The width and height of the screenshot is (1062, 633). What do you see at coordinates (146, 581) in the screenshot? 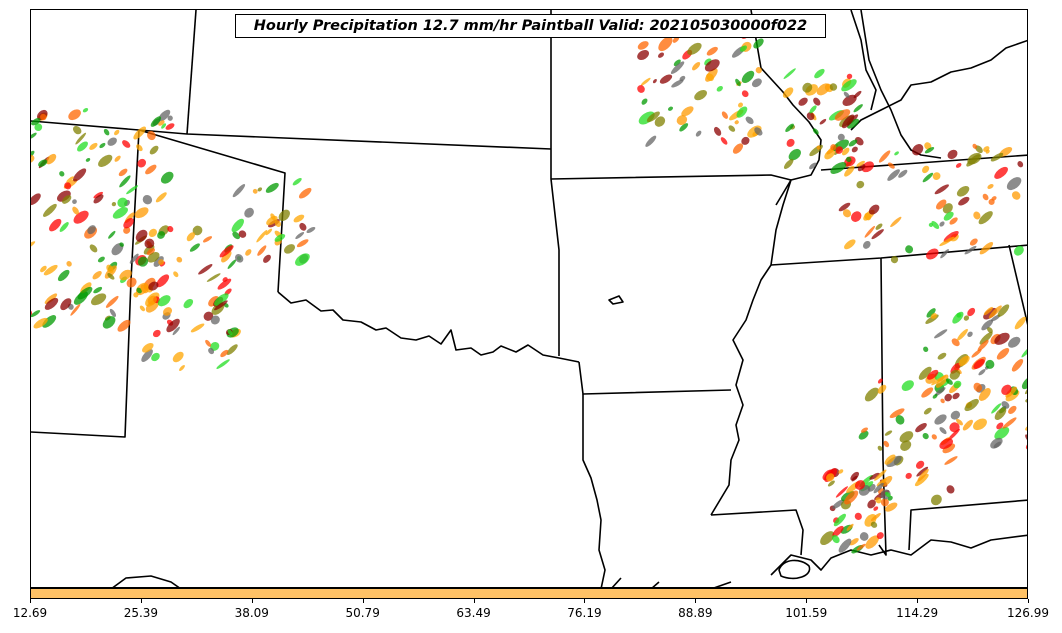
I see `texas-coast-bit` at bounding box center [146, 581].